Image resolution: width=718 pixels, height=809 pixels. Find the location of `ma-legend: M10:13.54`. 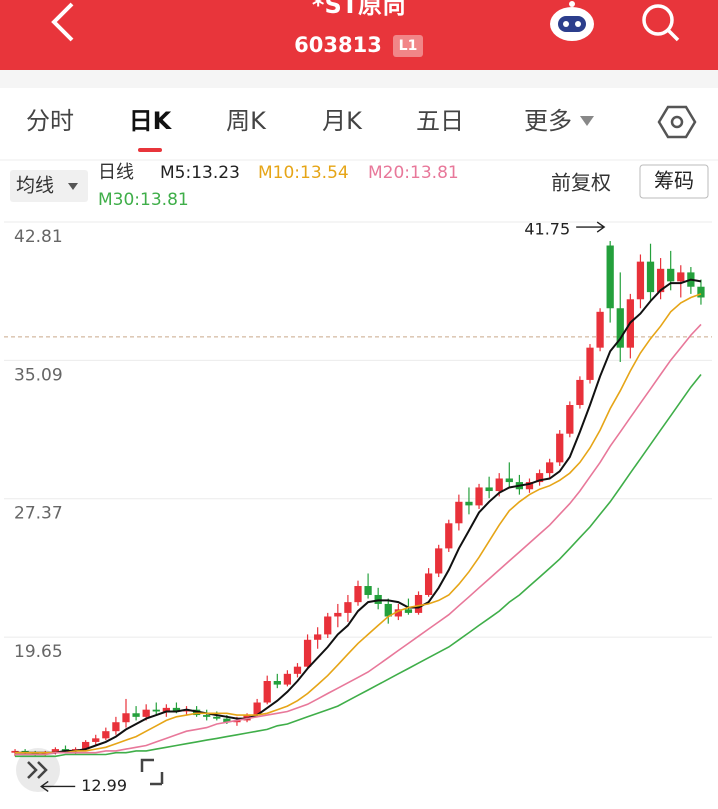

ma-legend: M10:13.54 is located at coordinates (303, 173).